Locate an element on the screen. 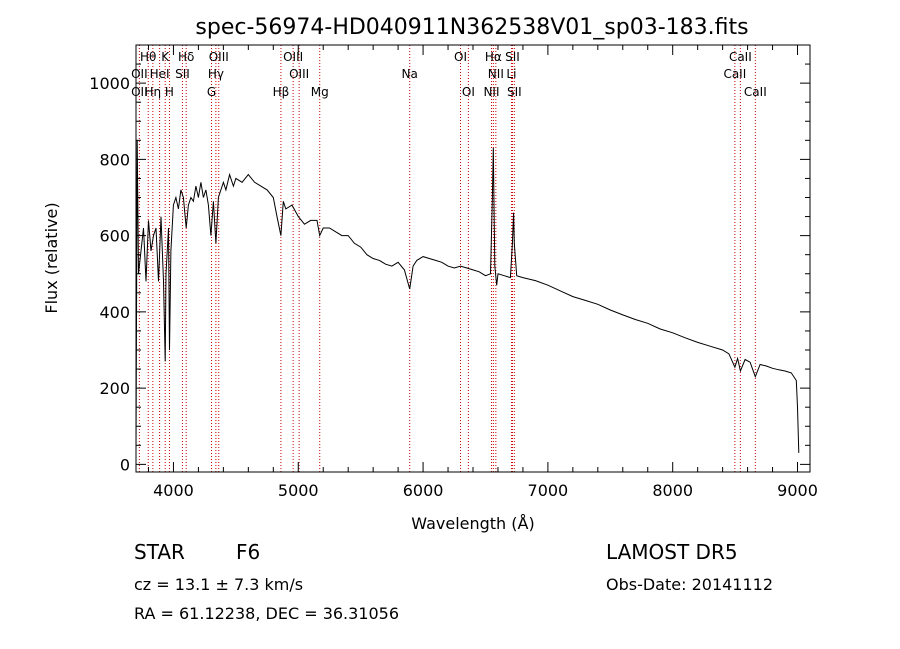 This screenshot has height=649, width=900. x-tick-label: 7000 is located at coordinates (548, 490).